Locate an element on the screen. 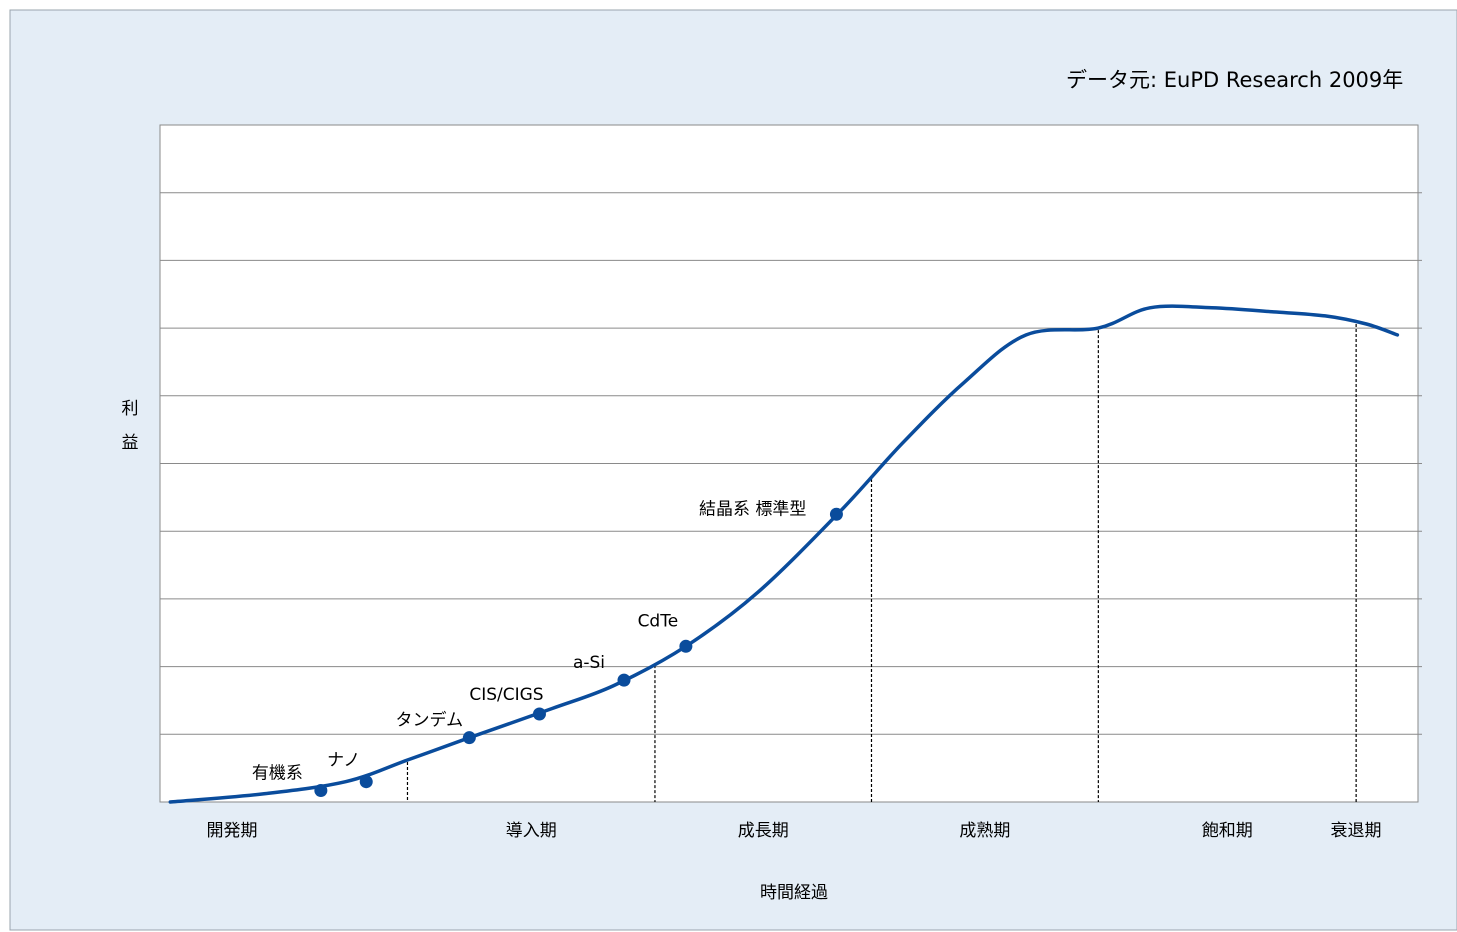 Image resolution: width=1457 pixels, height=932 pixels. stage-label-5: 飽和期 is located at coordinates (1227, 831).